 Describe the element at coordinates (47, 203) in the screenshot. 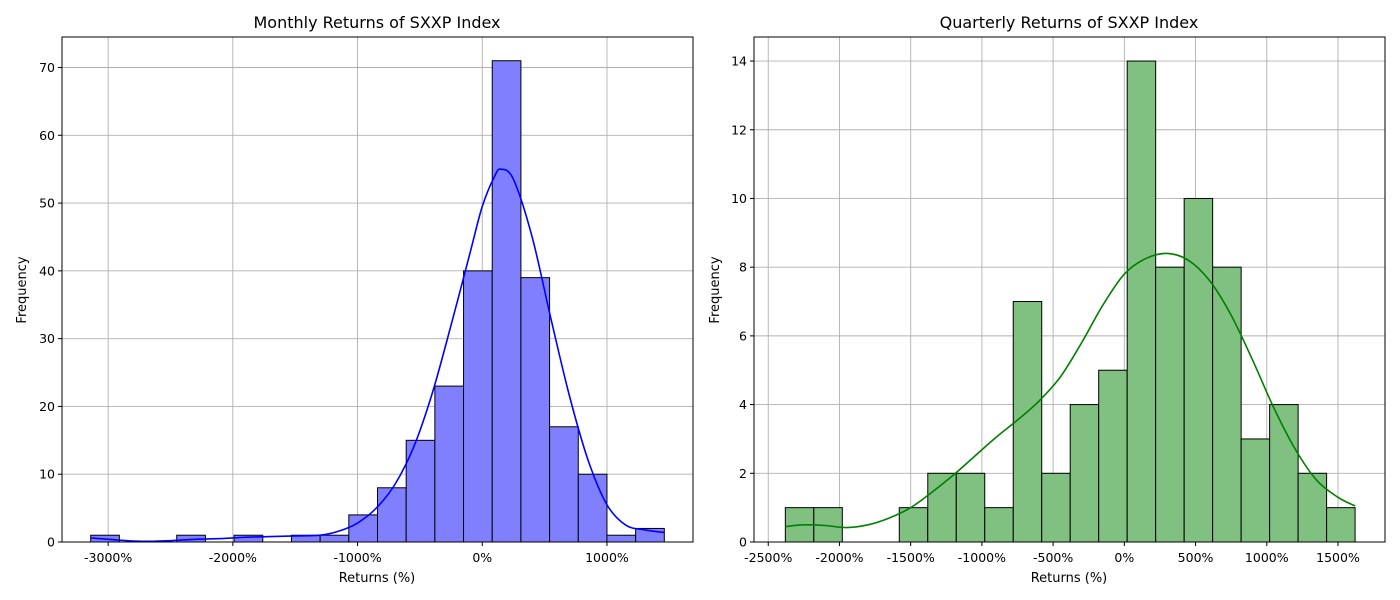

I see `monthly-y-tick-label-5: 50` at that location.